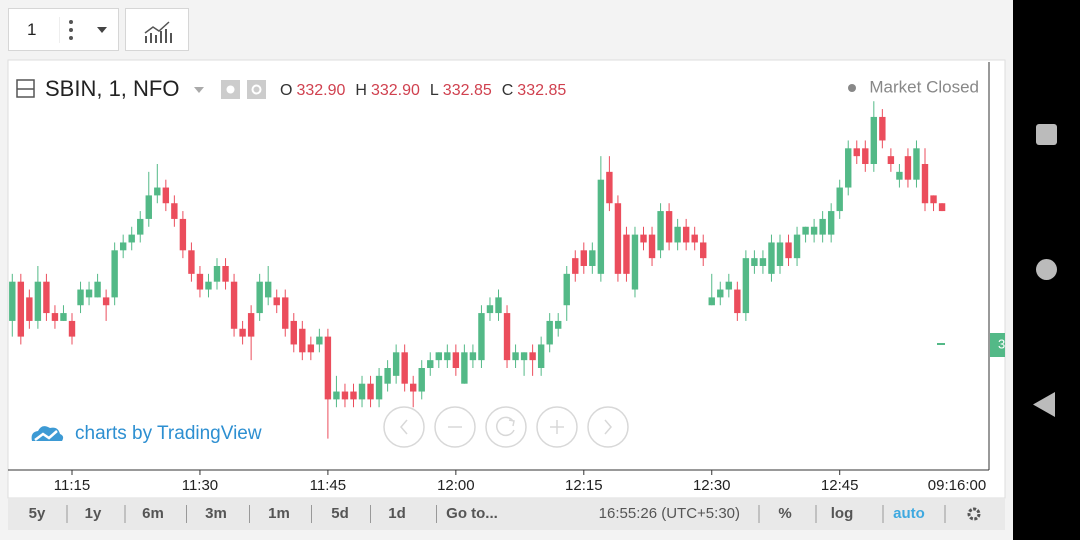 The image size is (1080, 540). Describe the element at coordinates (279, 513) in the screenshot. I see `range-button: 1m` at that location.